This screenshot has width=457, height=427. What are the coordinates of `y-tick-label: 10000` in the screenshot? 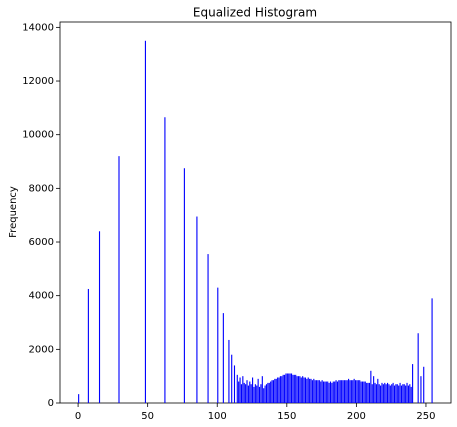 It's located at (38, 135).